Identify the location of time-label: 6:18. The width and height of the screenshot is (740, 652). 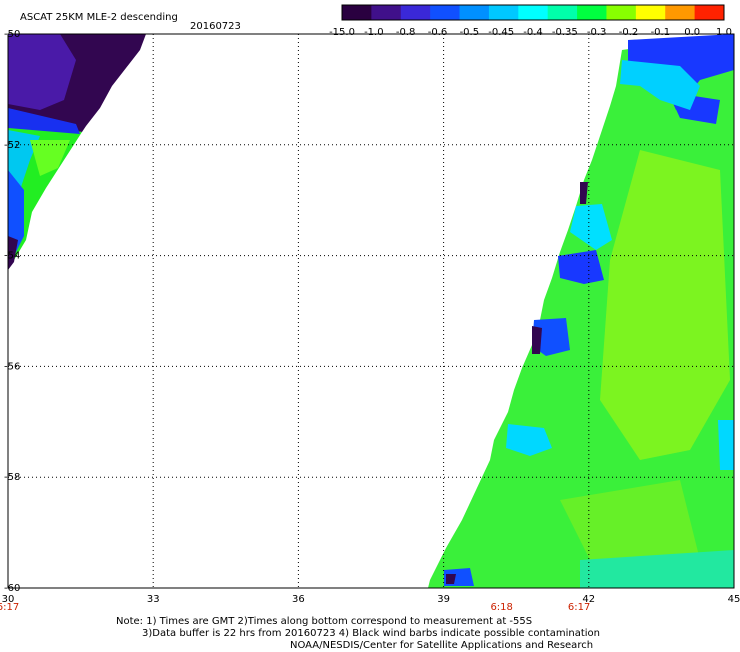
(501, 607).